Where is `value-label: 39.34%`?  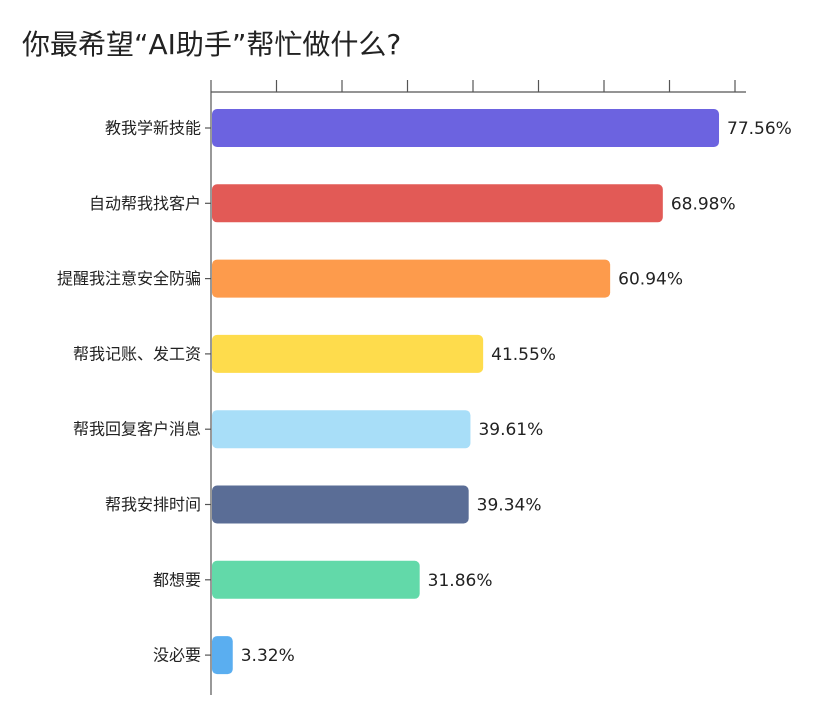
value-label: 39.34% is located at coordinates (509, 506).